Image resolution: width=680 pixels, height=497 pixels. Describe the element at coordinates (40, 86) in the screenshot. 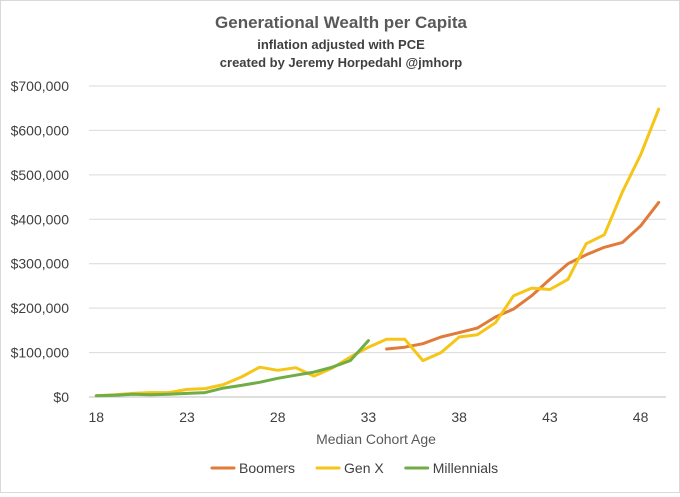

I see `y-tick-label: $700,000` at that location.